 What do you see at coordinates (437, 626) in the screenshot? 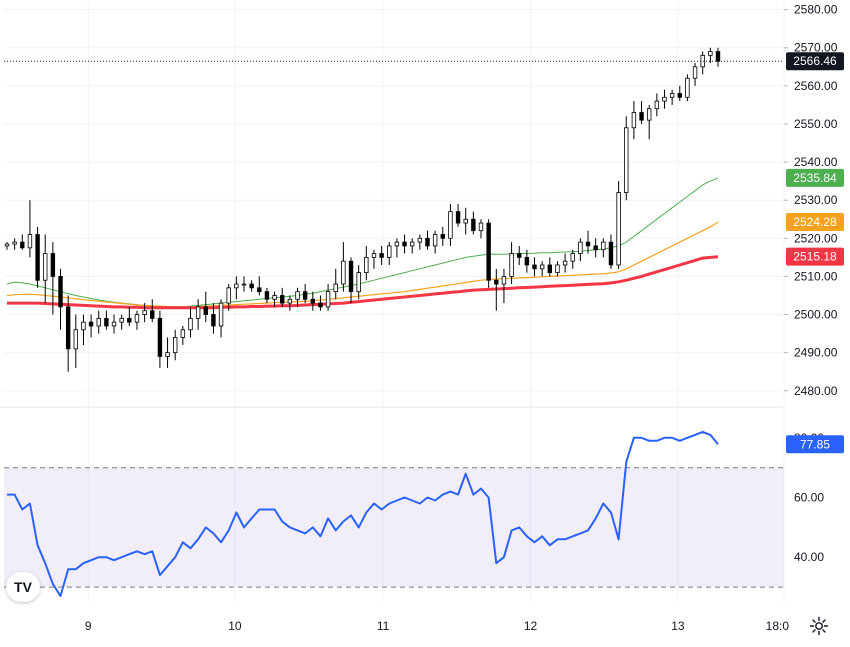
I see `time-axis: 9 10 11 12 13 18:0` at bounding box center [437, 626].